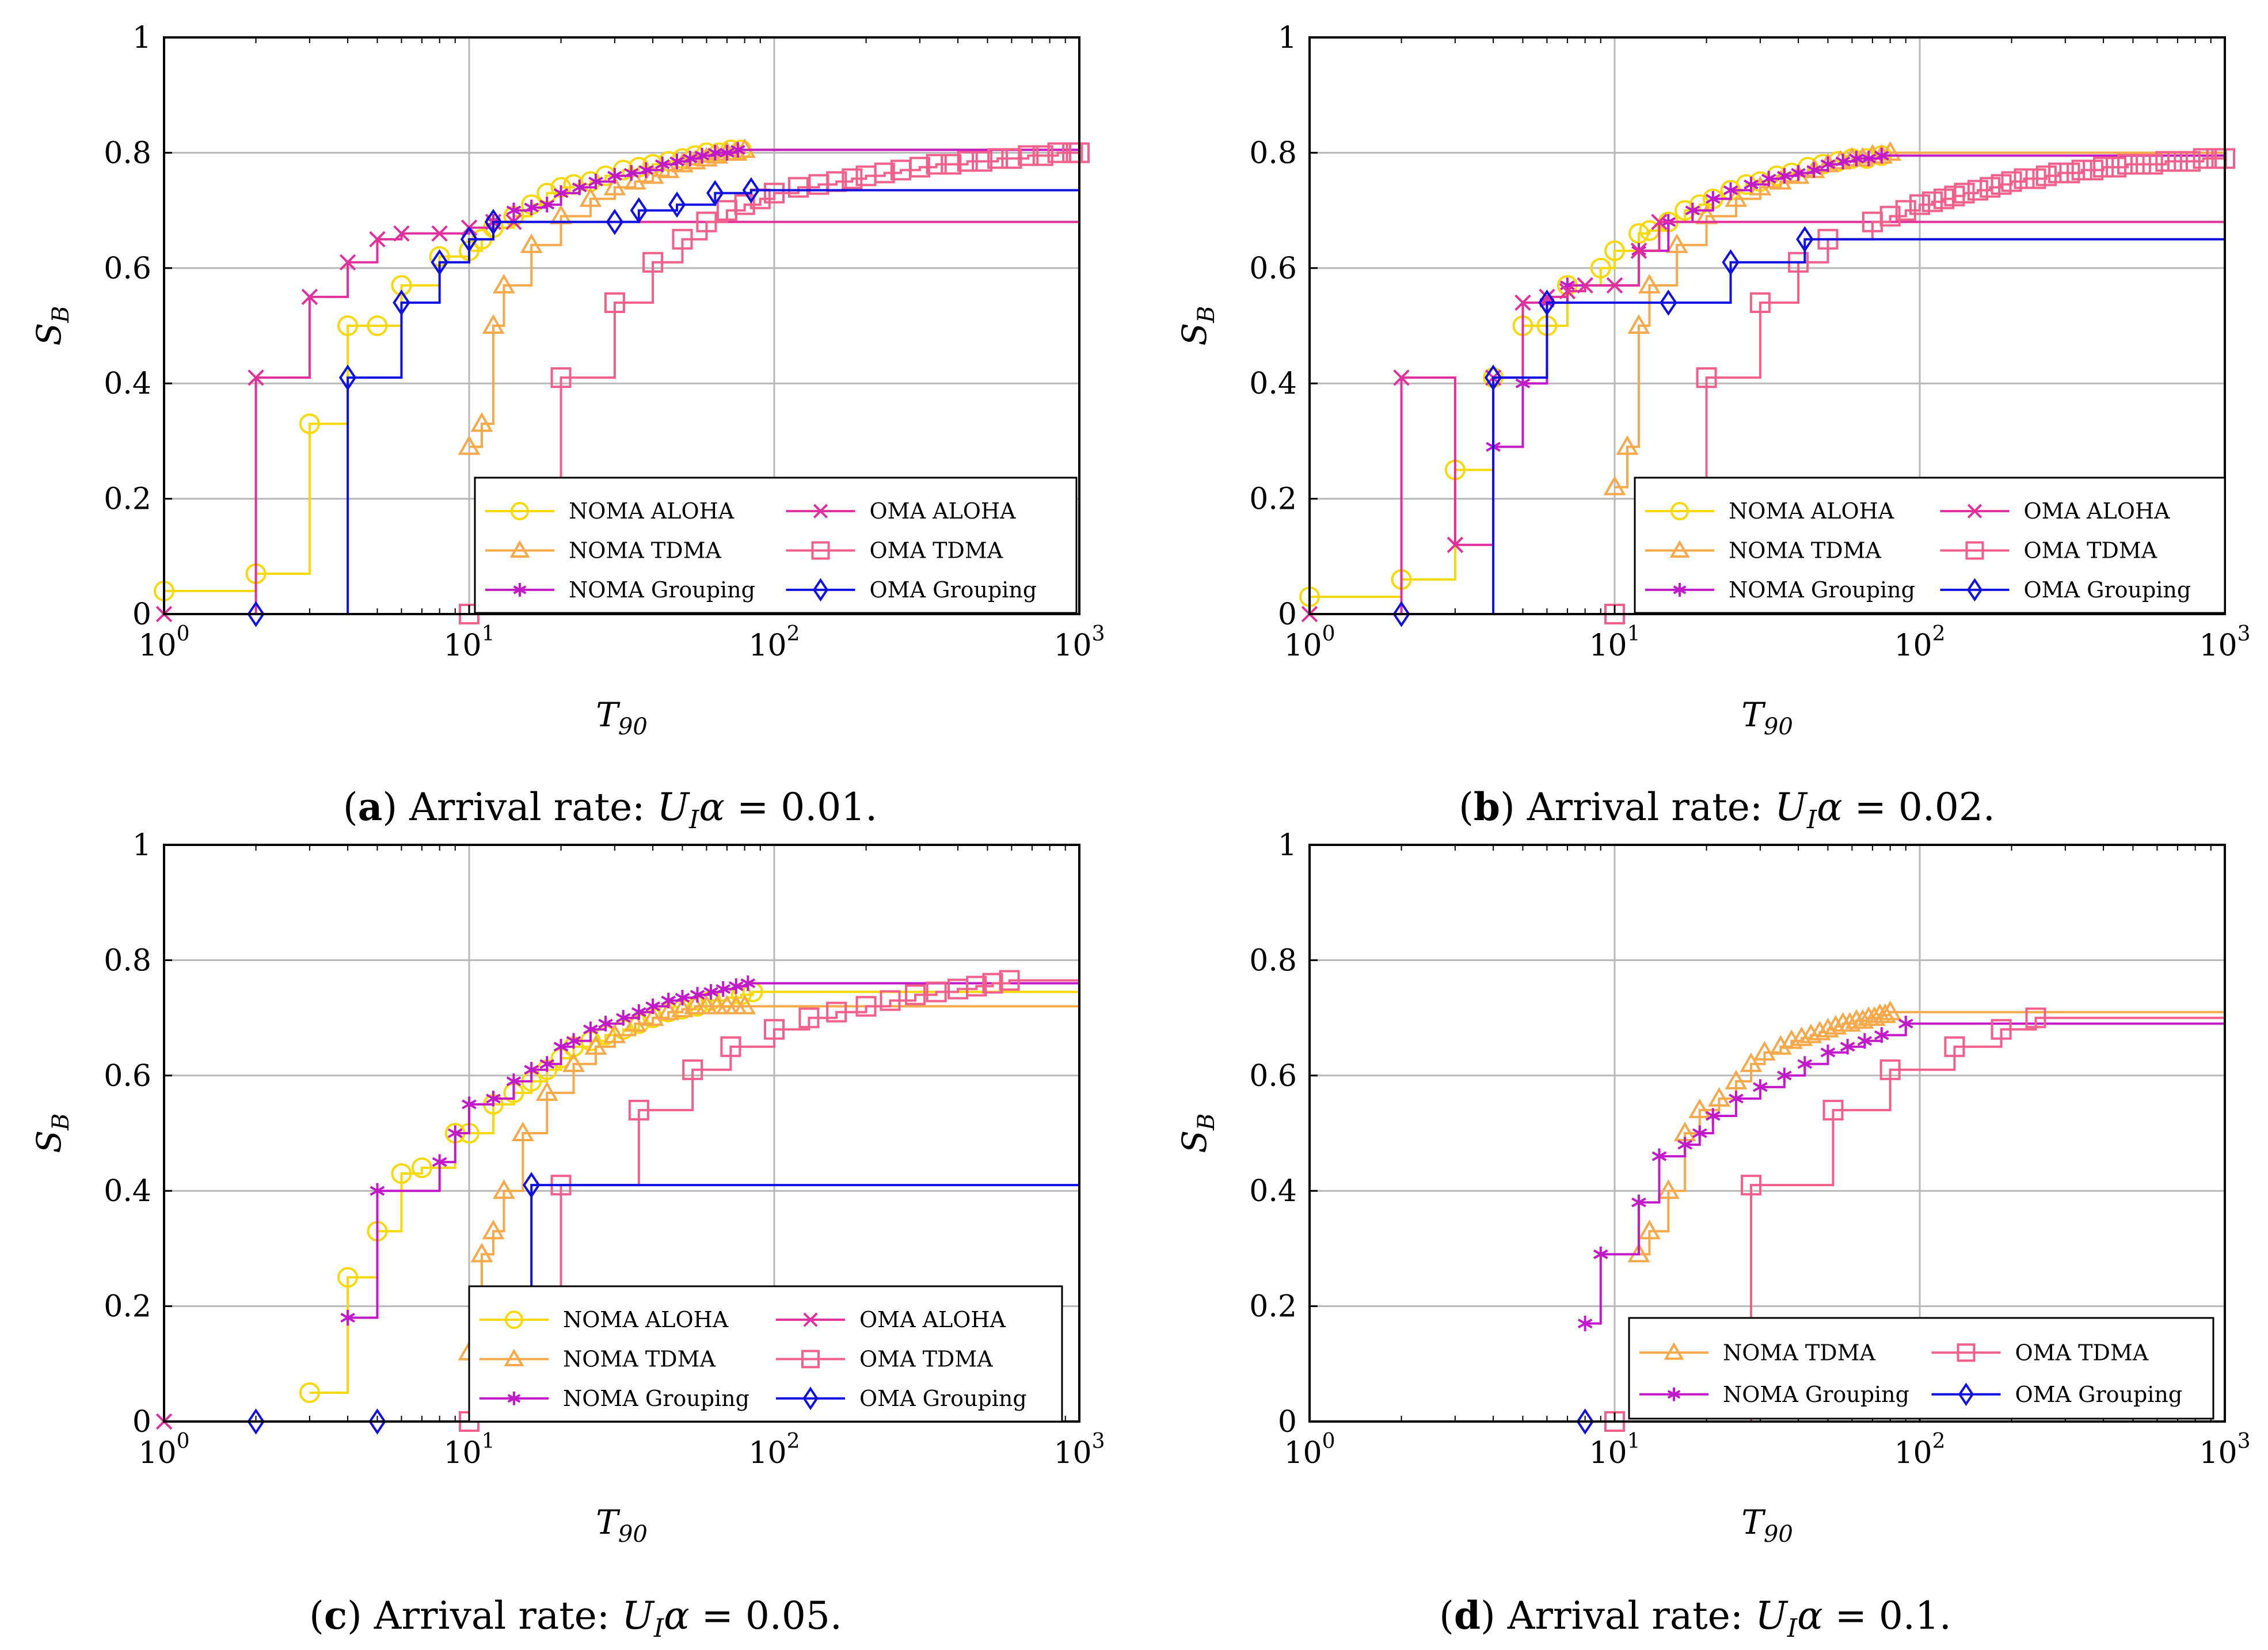 This screenshot has height=1650, width=2268. Describe the element at coordinates (1919, 642) in the screenshot. I see `x-tick-label: 10²` at that location.